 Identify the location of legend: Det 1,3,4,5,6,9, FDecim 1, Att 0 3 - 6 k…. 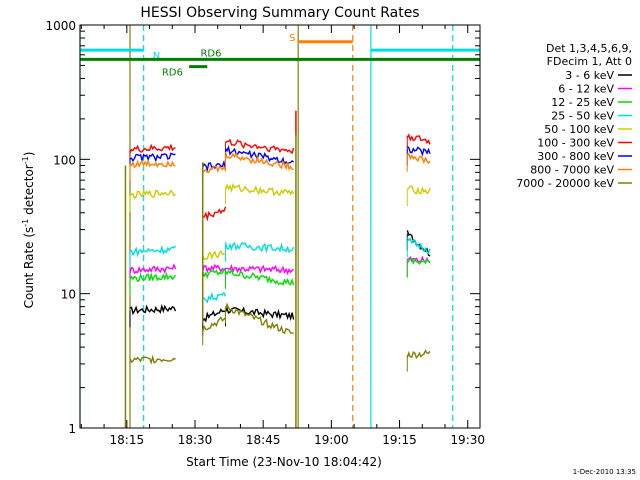
(574, 116).